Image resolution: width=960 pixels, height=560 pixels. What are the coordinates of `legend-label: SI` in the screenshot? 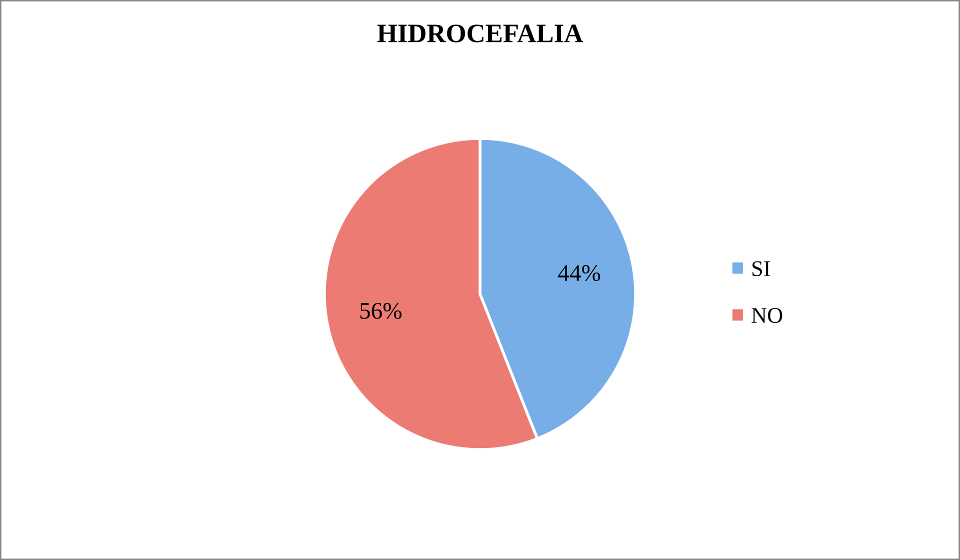 It's located at (761, 268).